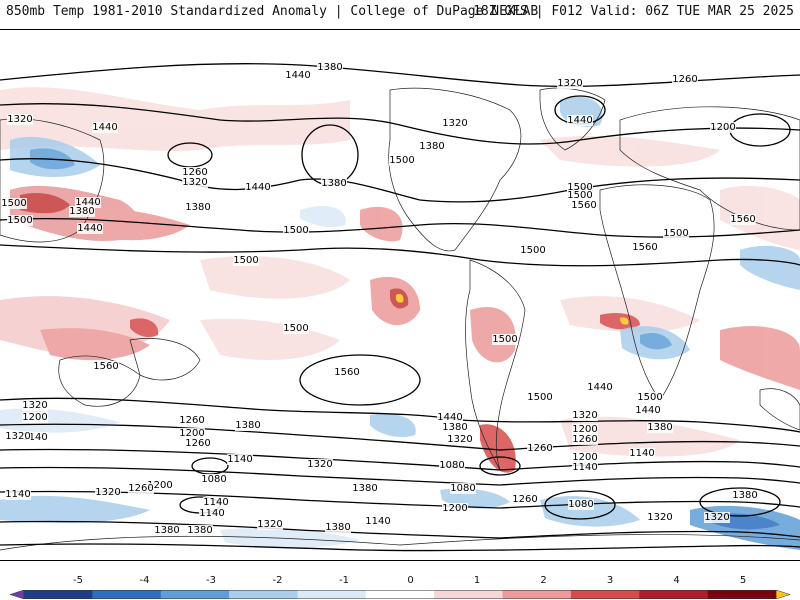  Describe the element at coordinates (400, 582) in the screenshot. I see `colorbar: -5 -4 -3 -2 -1 0 1 2 3 4 5` at that location.